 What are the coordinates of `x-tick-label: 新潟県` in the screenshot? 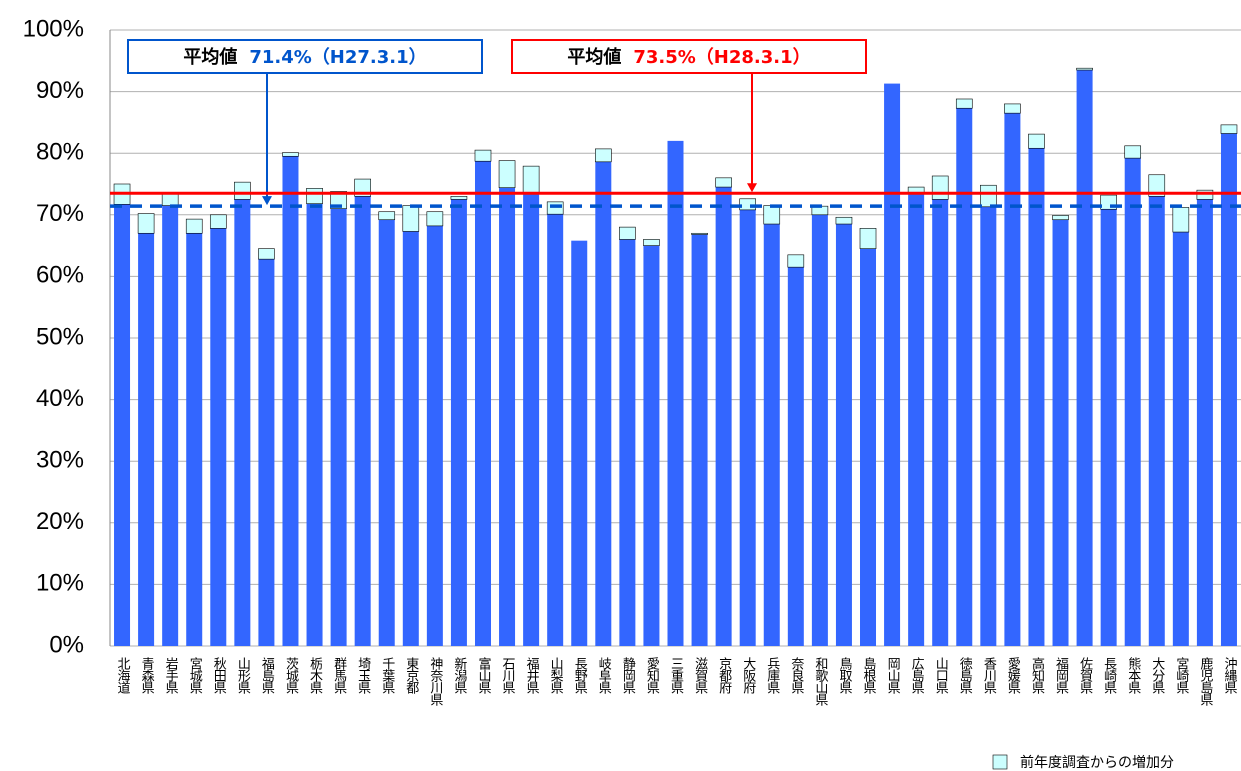 It's located at (459, 675).